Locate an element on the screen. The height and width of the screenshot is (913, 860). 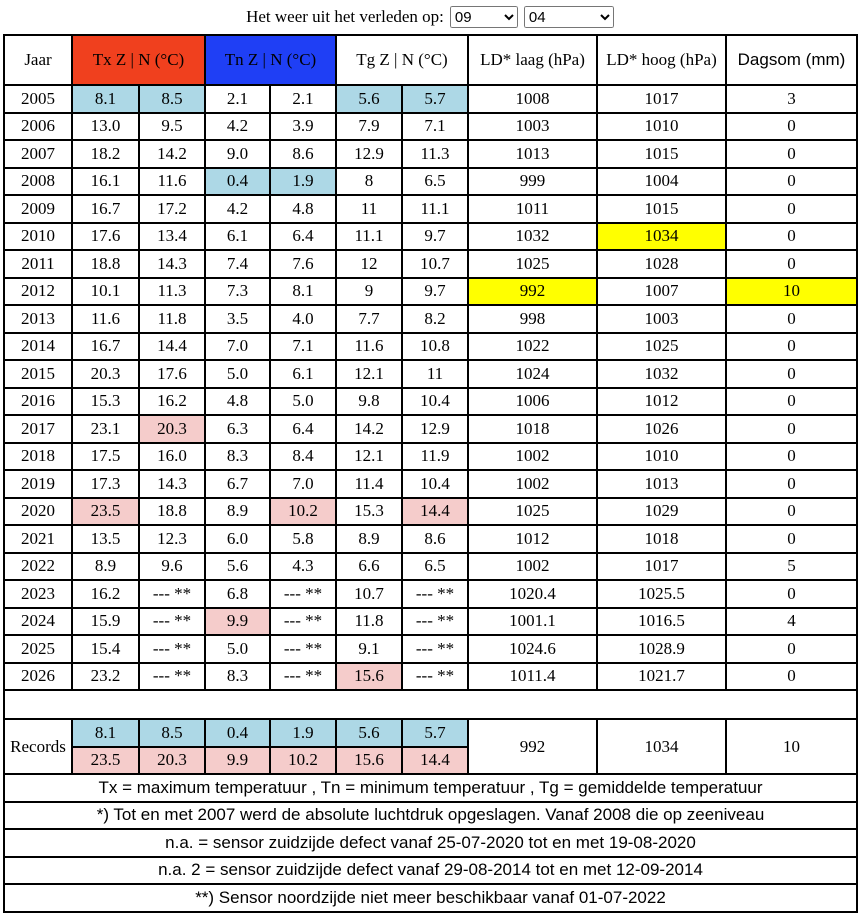
cell: 1017 is located at coordinates (661, 566).